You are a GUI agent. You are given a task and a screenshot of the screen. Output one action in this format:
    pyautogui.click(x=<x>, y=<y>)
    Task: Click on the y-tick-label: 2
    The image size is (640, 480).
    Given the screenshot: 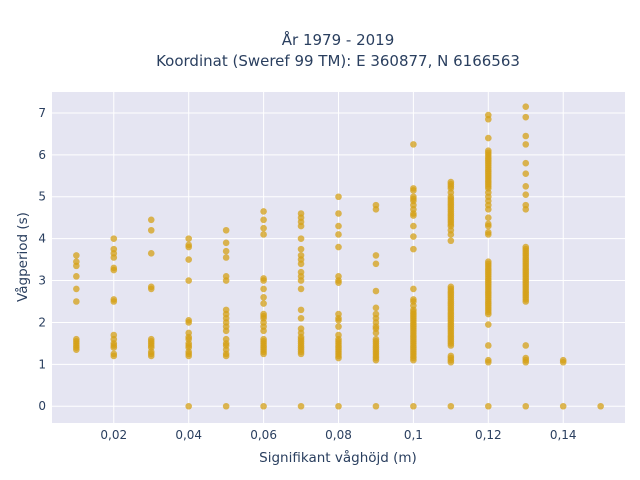 What is the action you would take?
    pyautogui.click(x=42, y=322)
    